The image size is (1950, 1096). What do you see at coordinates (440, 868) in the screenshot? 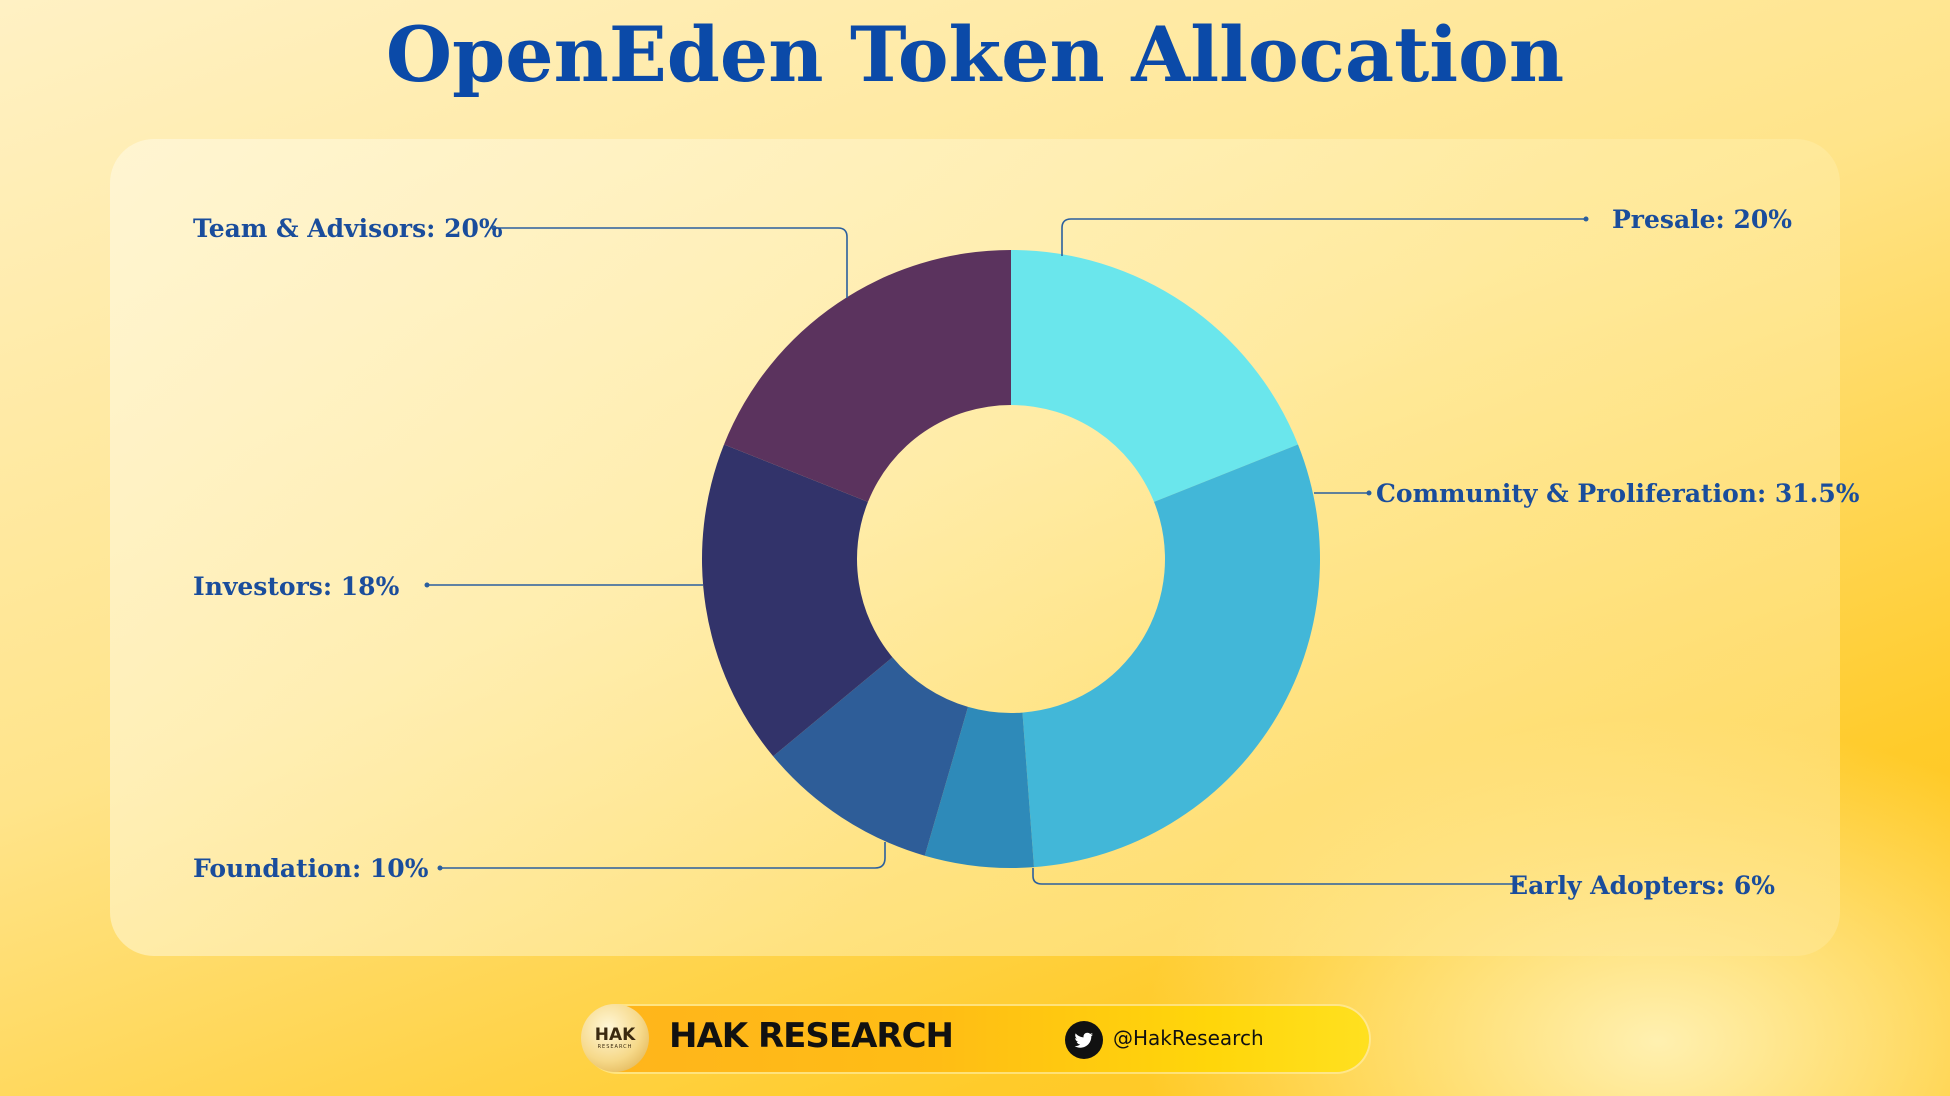
I see `leader-tip-foundation` at bounding box center [440, 868].